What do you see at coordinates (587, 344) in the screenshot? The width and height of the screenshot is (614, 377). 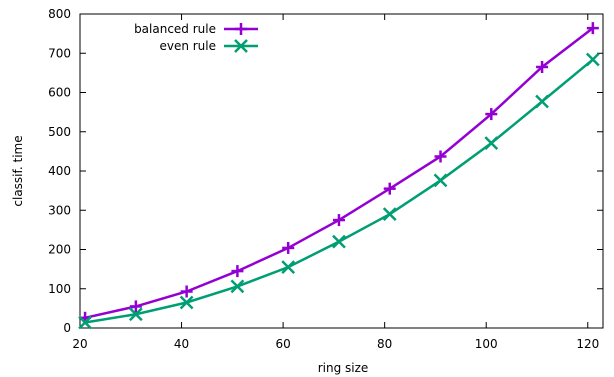 I see `x-tick-label: 120` at bounding box center [587, 344].